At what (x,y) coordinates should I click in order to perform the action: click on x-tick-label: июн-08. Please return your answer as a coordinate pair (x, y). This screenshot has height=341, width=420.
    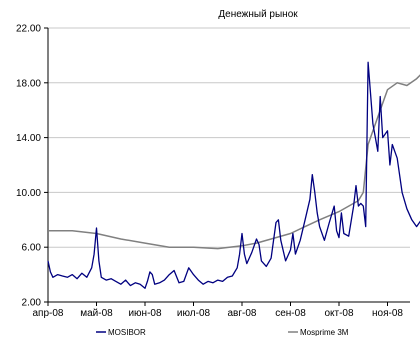
    Looking at the image, I should click on (145, 313).